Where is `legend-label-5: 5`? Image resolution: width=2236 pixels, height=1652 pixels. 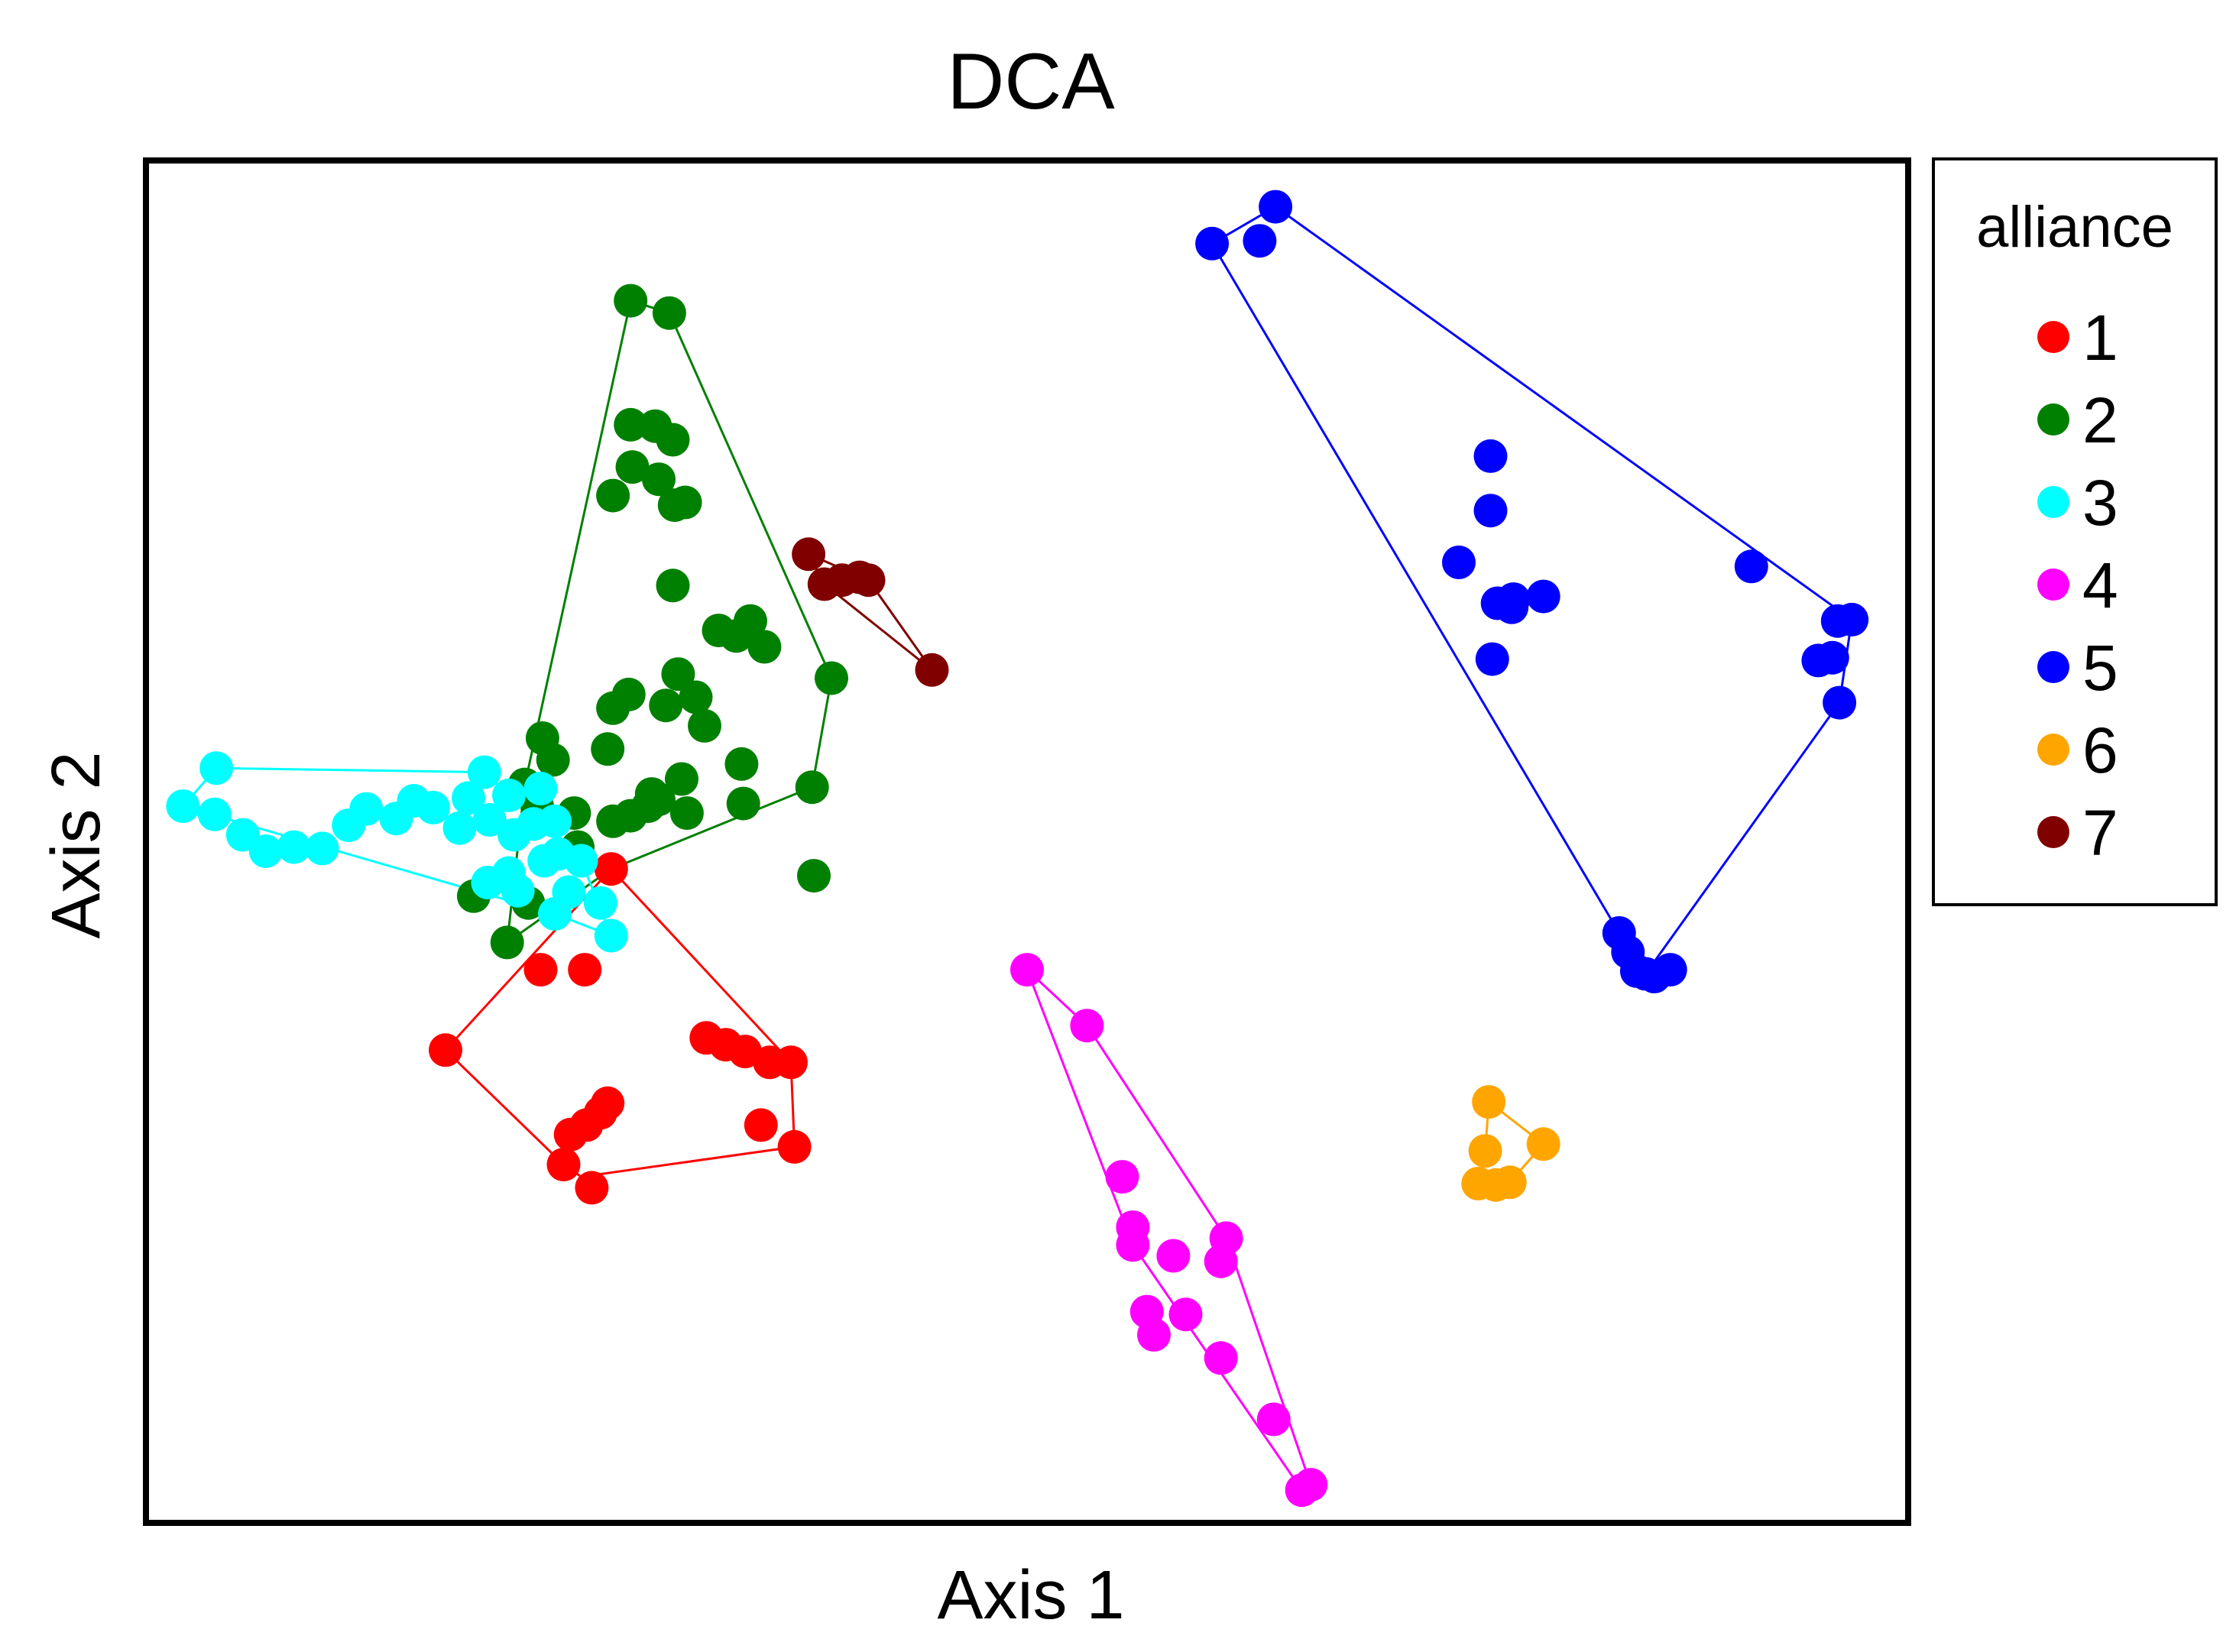
legend-label-5: 5 is located at coordinates (2100, 668).